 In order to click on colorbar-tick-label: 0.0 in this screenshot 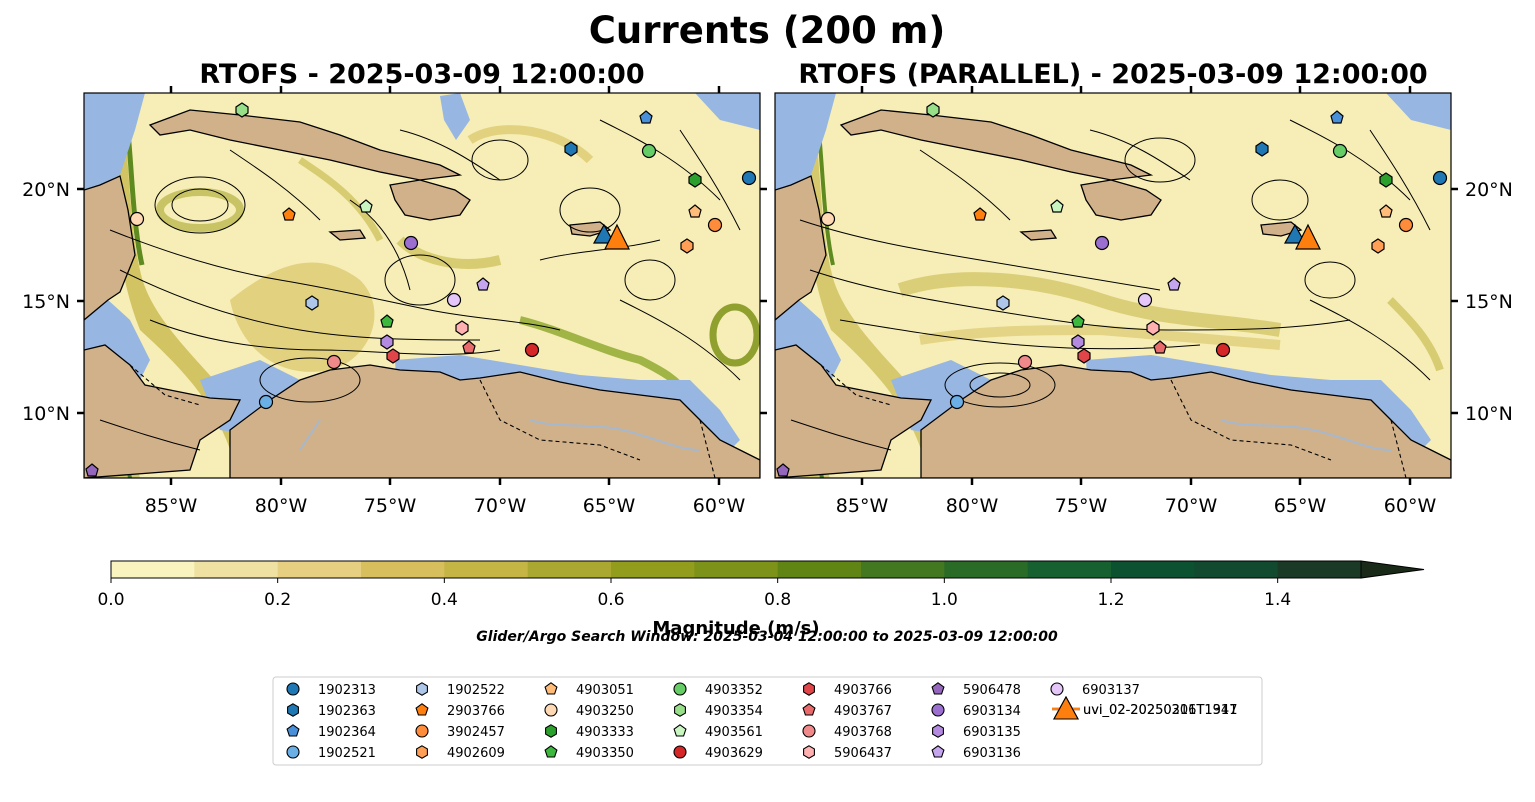, I will do `click(110, 600)`.